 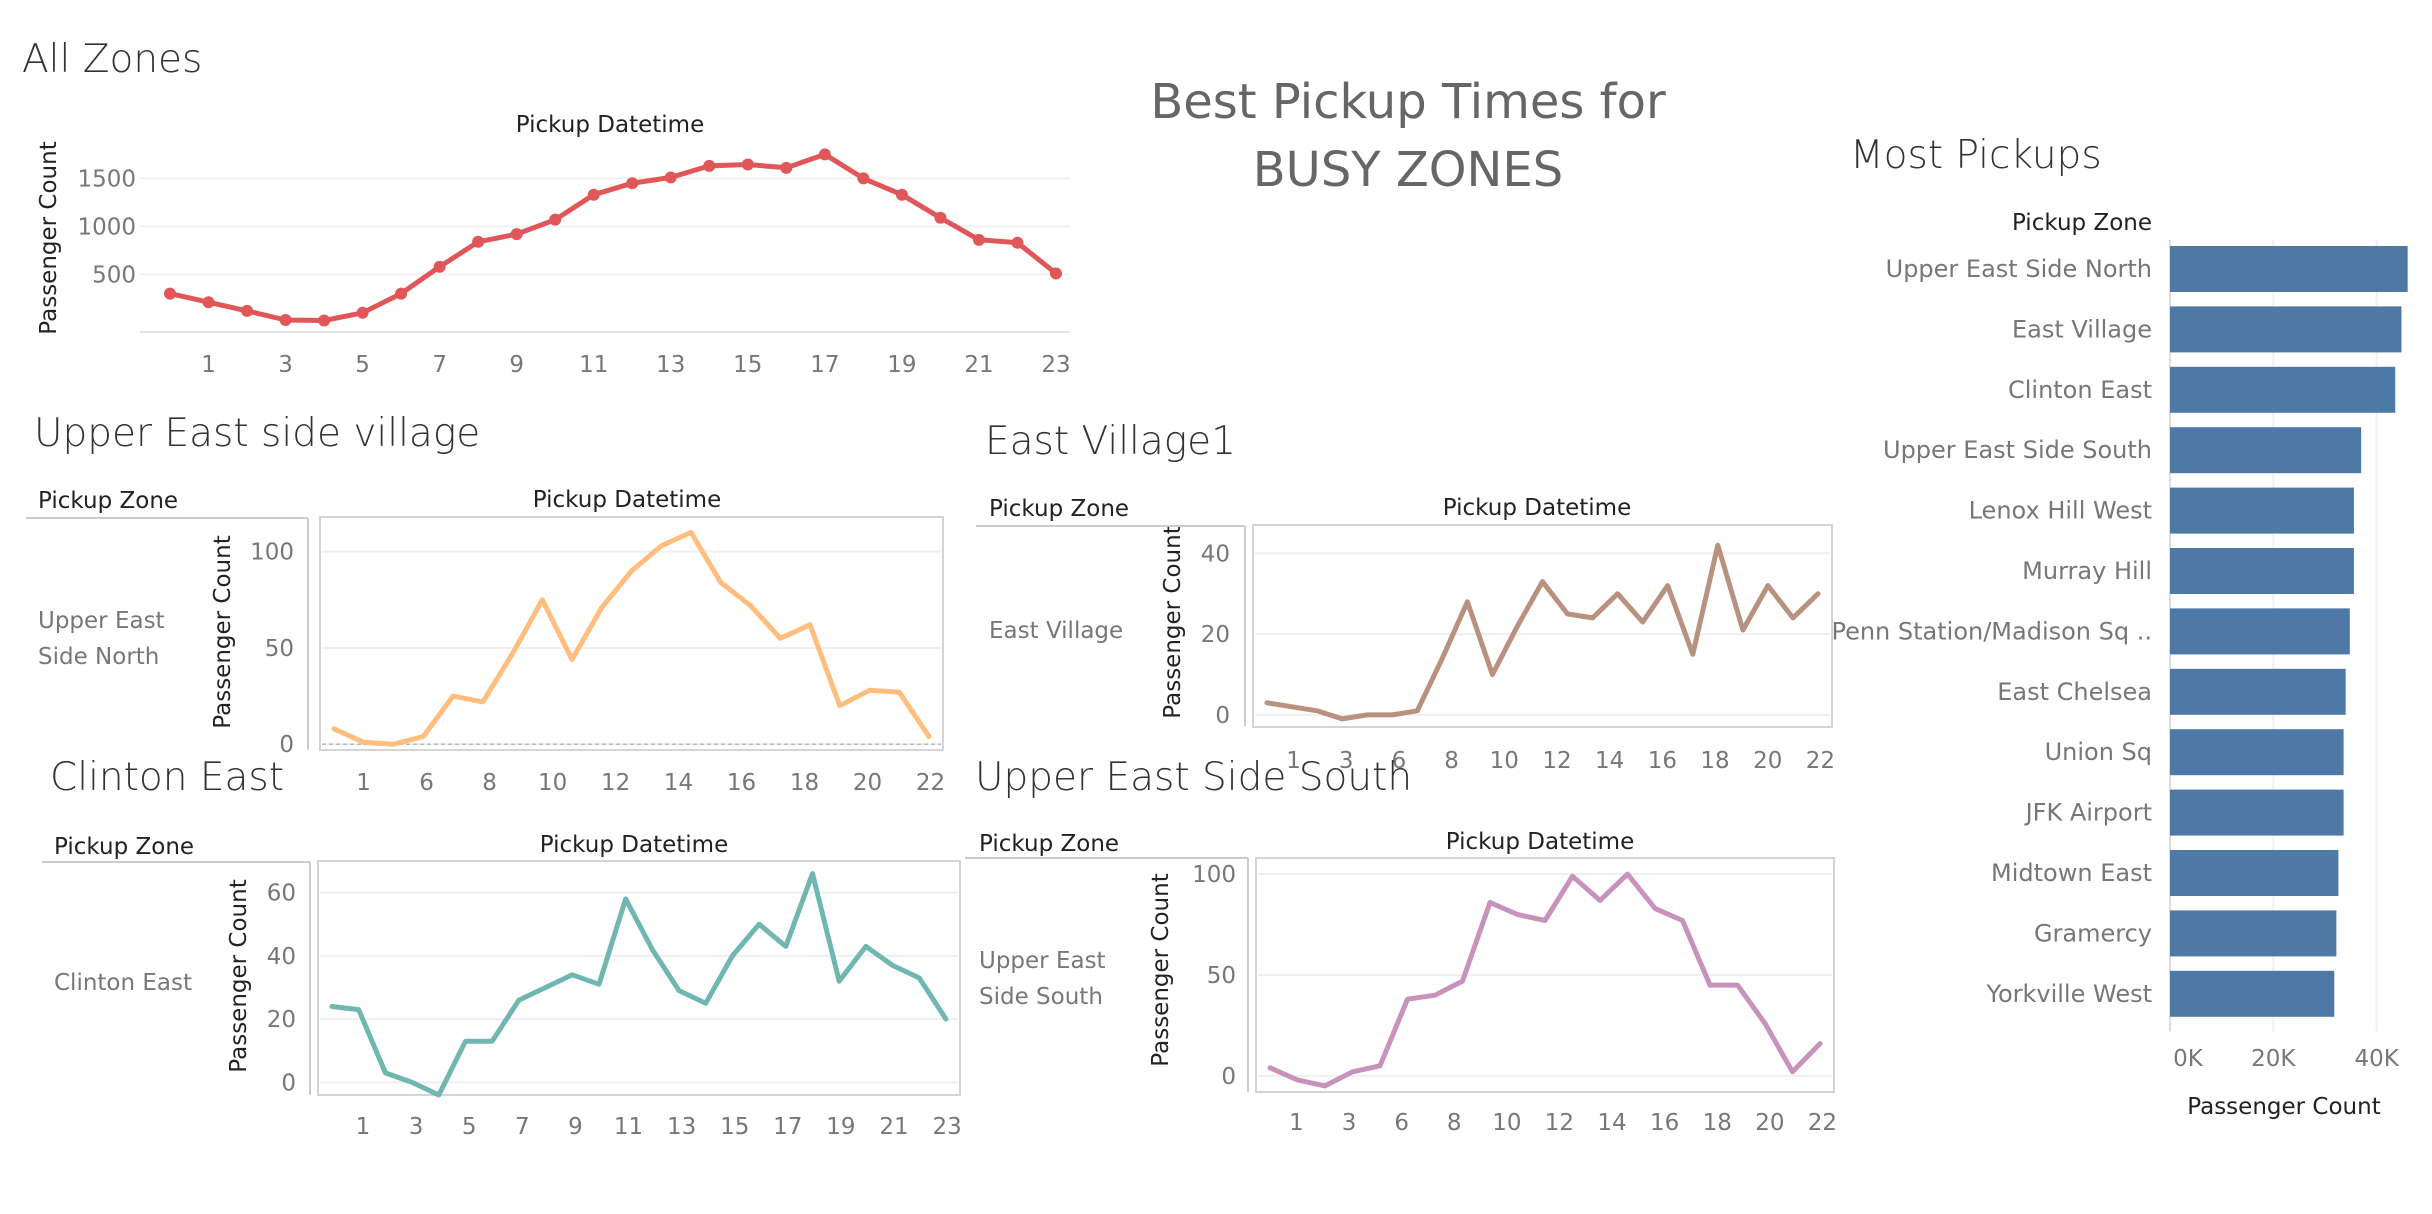 What do you see at coordinates (1399, 761) in the screenshot?
I see `ev-x-tick-label: 6` at bounding box center [1399, 761].